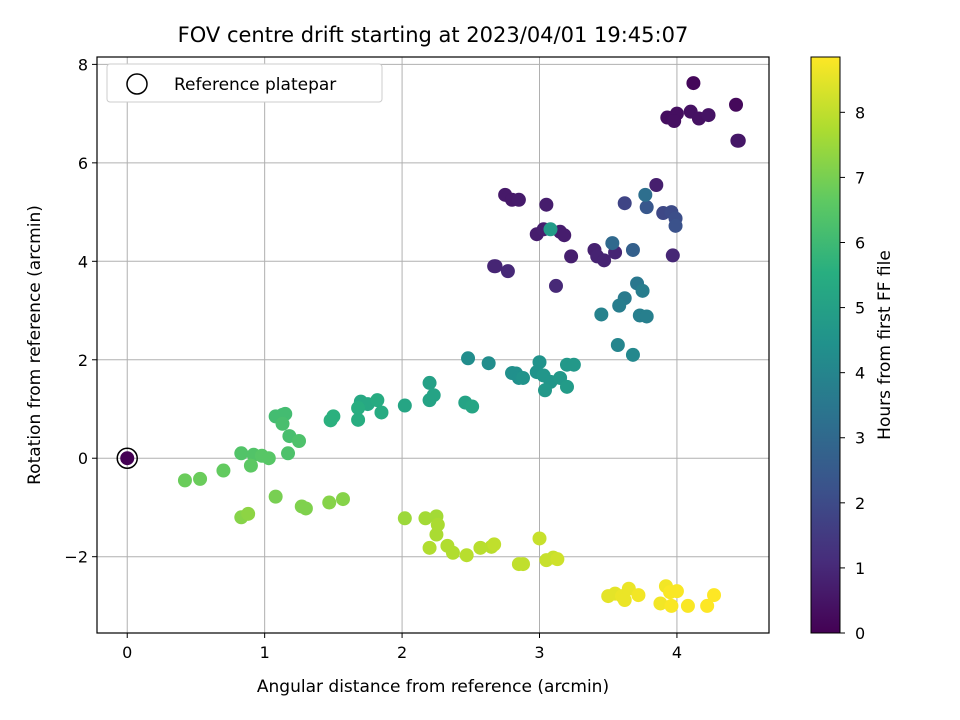 Image resolution: width=960 pixels, height=720 pixels. I want to click on colorbar-tick-label: 6, so click(860, 242).